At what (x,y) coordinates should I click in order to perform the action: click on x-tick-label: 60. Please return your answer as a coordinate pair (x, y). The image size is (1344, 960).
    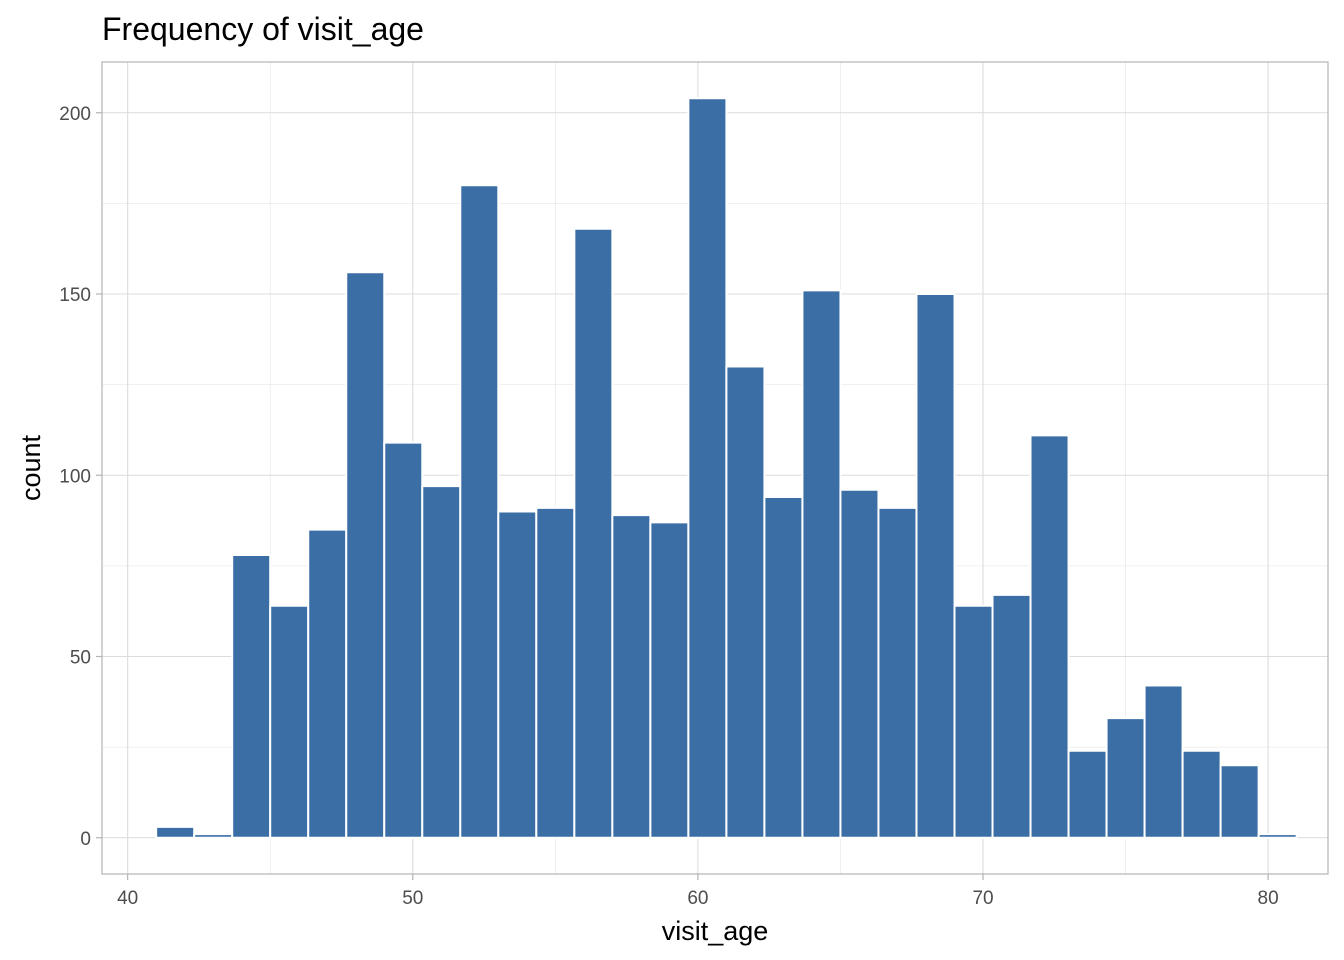
    Looking at the image, I should click on (697, 898).